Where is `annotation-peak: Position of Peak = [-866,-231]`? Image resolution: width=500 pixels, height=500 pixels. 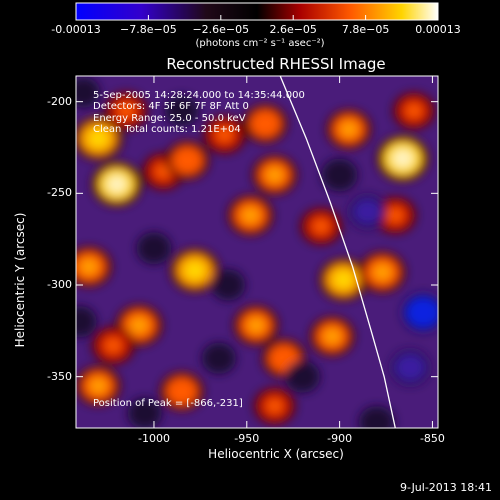
annotation-peak: Position of Peak = [-866,-231] is located at coordinates (168, 403).